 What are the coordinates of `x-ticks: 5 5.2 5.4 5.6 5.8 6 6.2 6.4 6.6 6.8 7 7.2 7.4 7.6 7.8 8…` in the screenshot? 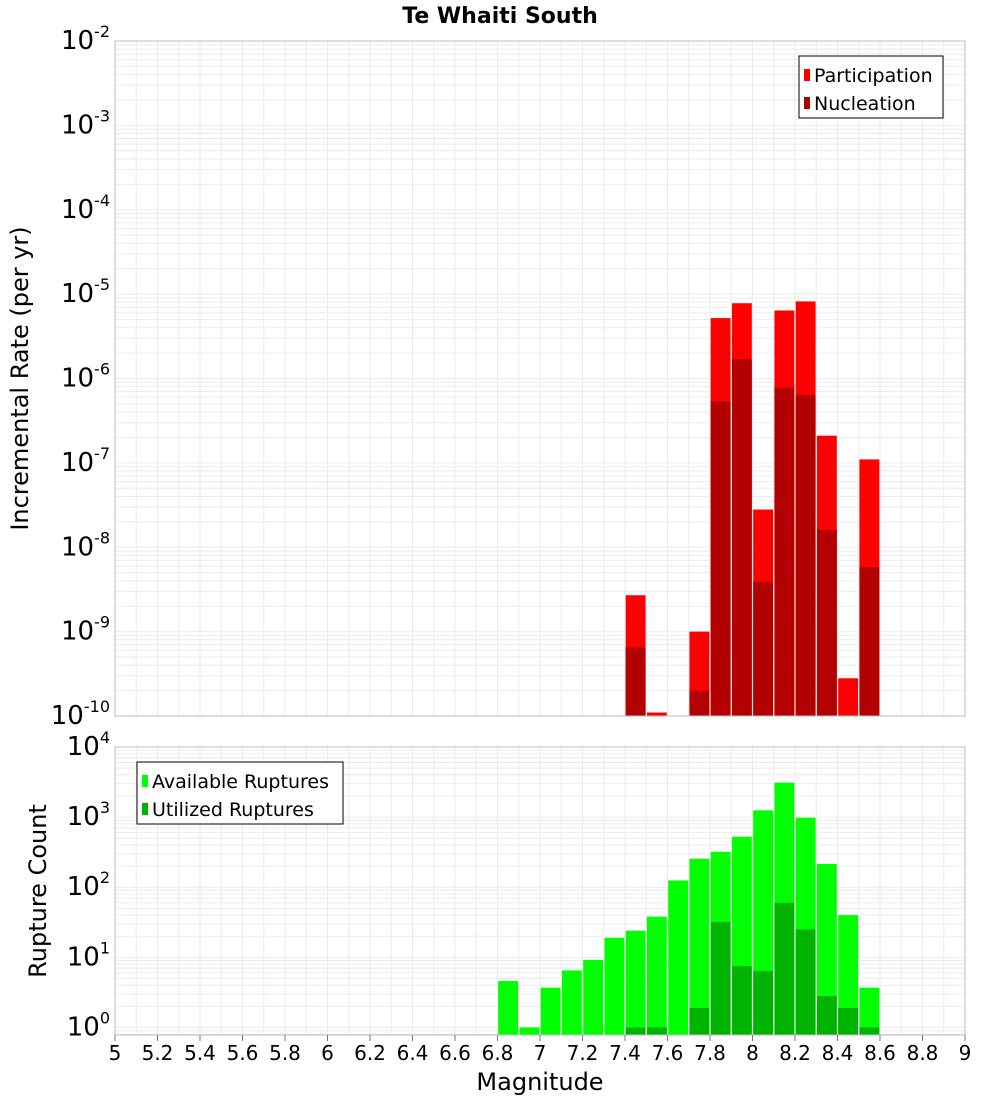 It's located at (540, 1050).